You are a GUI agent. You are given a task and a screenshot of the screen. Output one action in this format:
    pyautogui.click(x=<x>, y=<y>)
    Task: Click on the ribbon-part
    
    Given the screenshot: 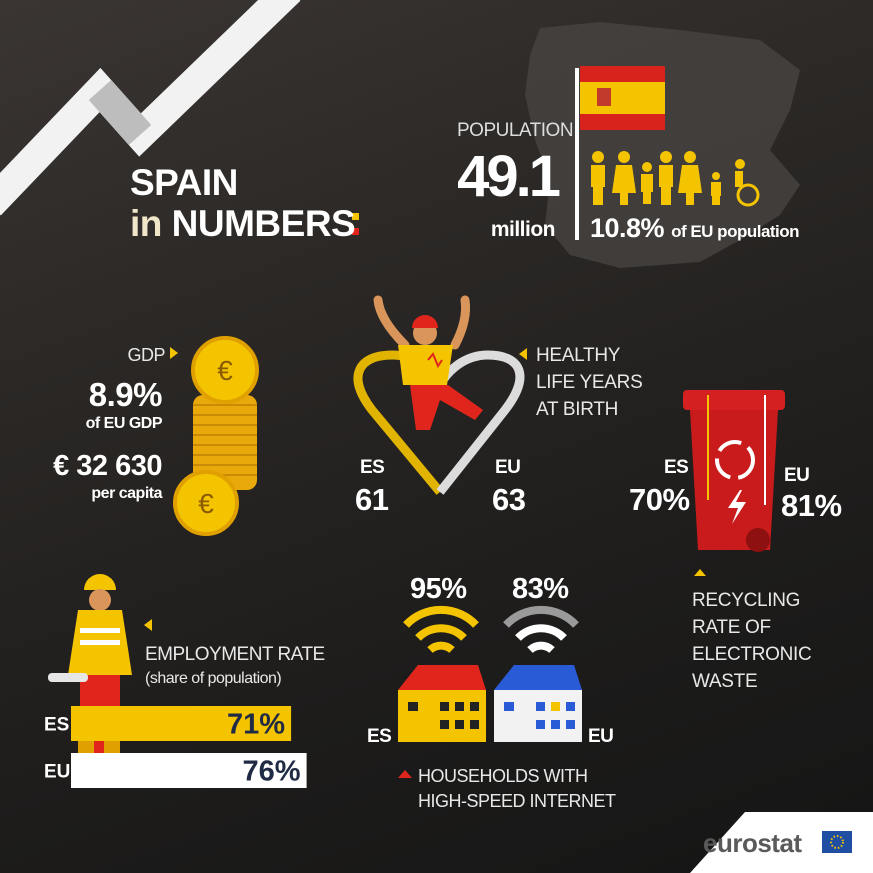 What is the action you would take?
    pyautogui.click(x=120, y=112)
    